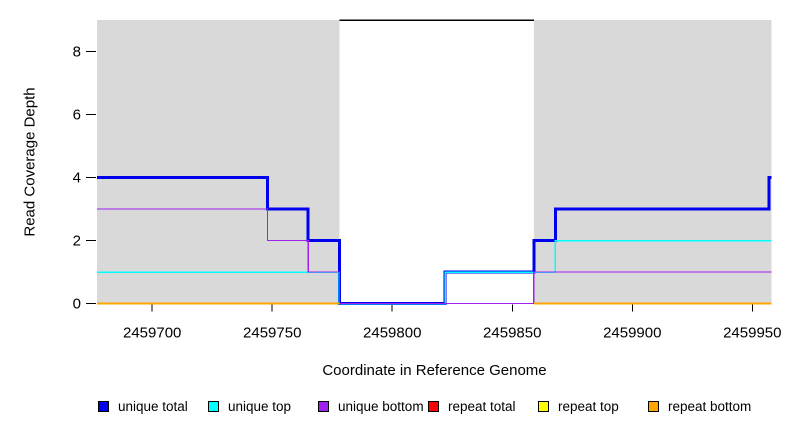  What do you see at coordinates (30, 162) in the screenshot?
I see `y-axis-title: Read Coverage Depth` at bounding box center [30, 162].